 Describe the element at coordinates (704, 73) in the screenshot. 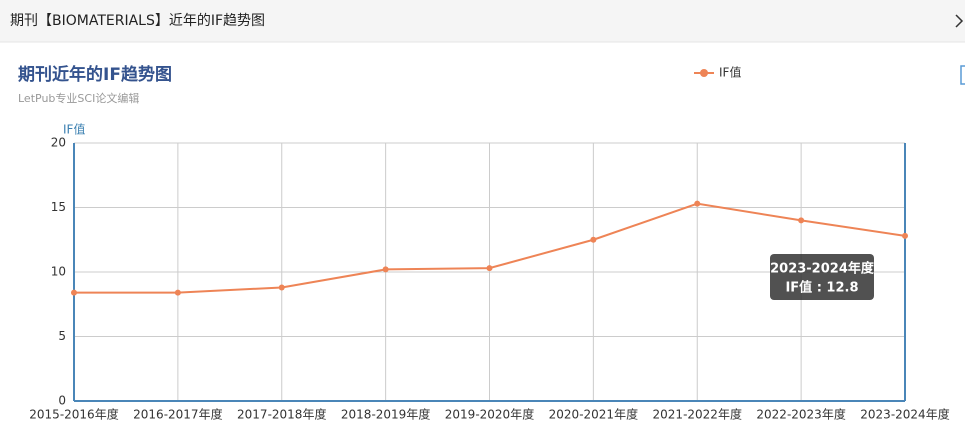

I see `legend-marker` at that location.